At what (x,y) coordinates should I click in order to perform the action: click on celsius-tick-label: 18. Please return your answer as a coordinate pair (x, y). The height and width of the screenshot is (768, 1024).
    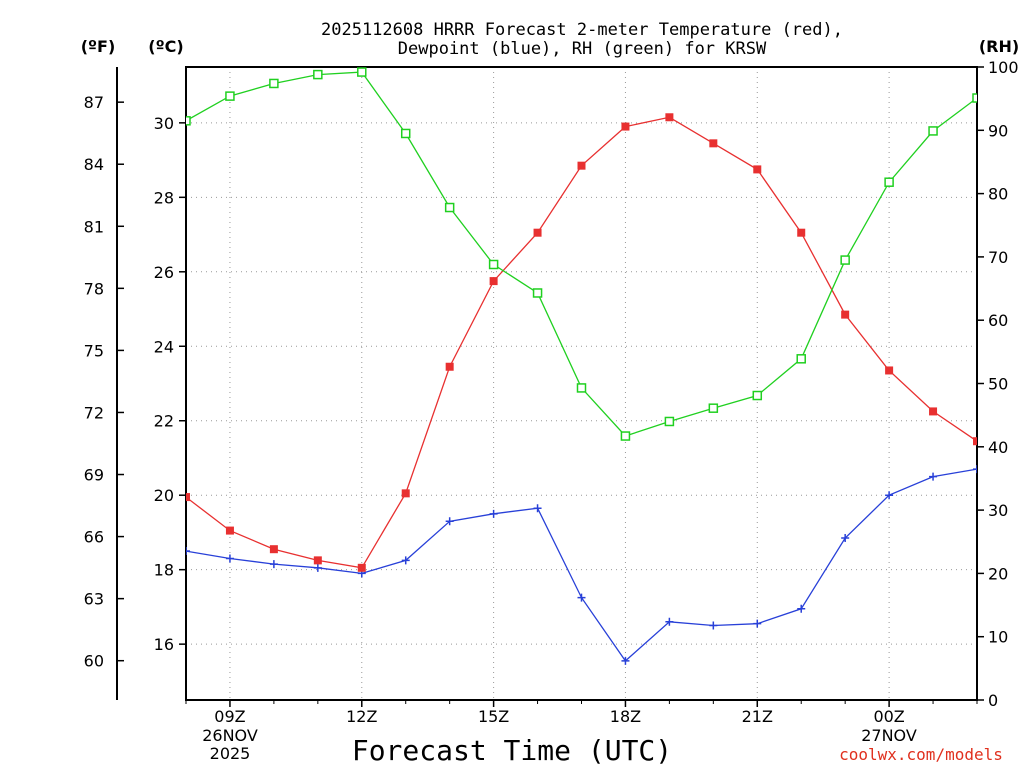
    Looking at the image, I should click on (164, 570).